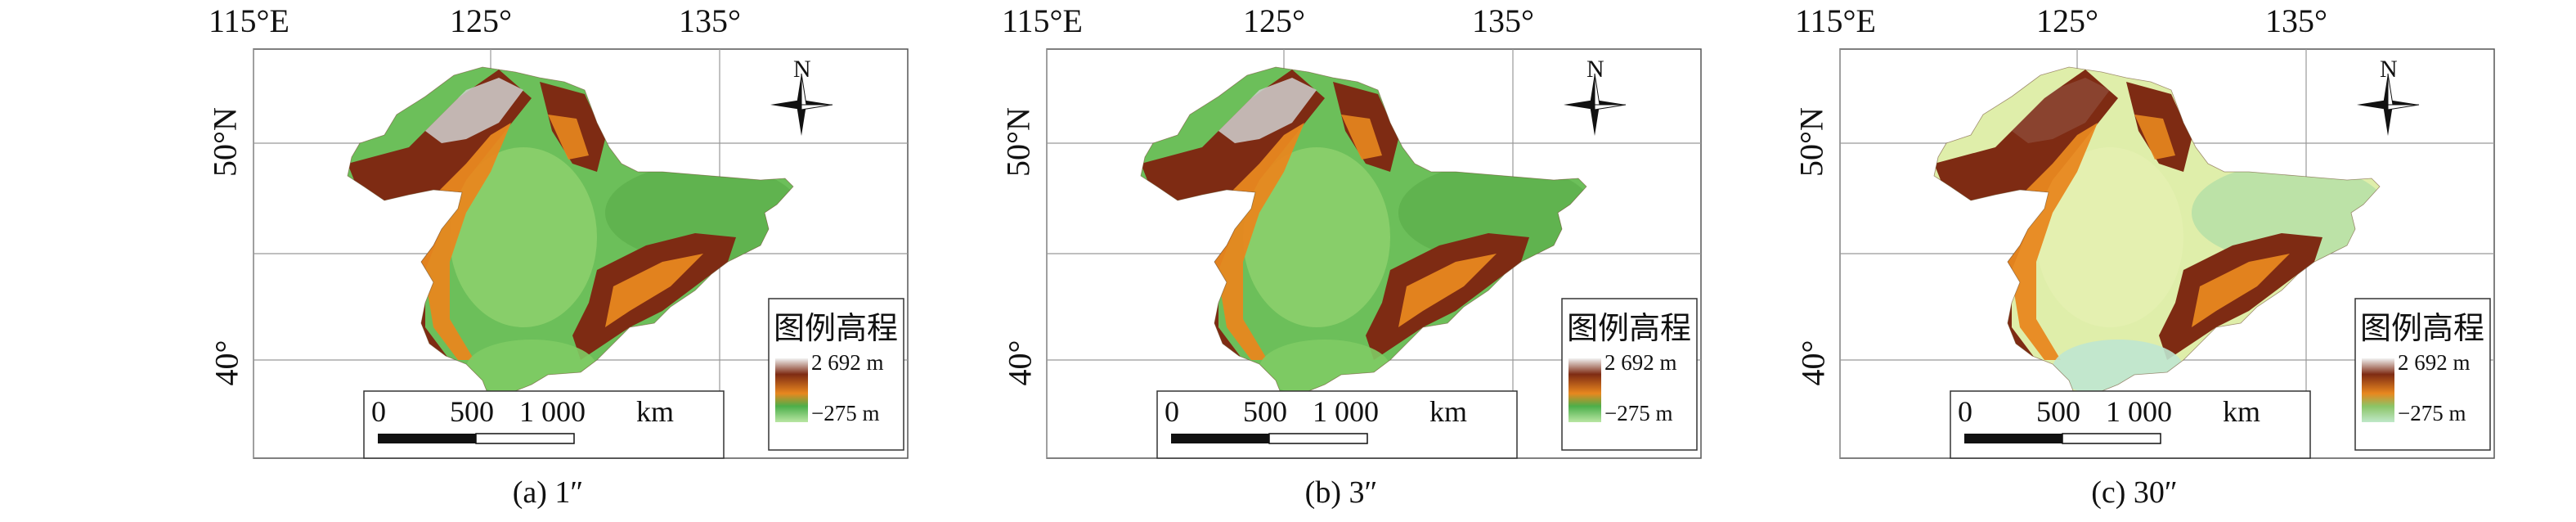  Describe the element at coordinates (1341, 493) in the screenshot. I see `panel-caption: (b) 3″` at that location.